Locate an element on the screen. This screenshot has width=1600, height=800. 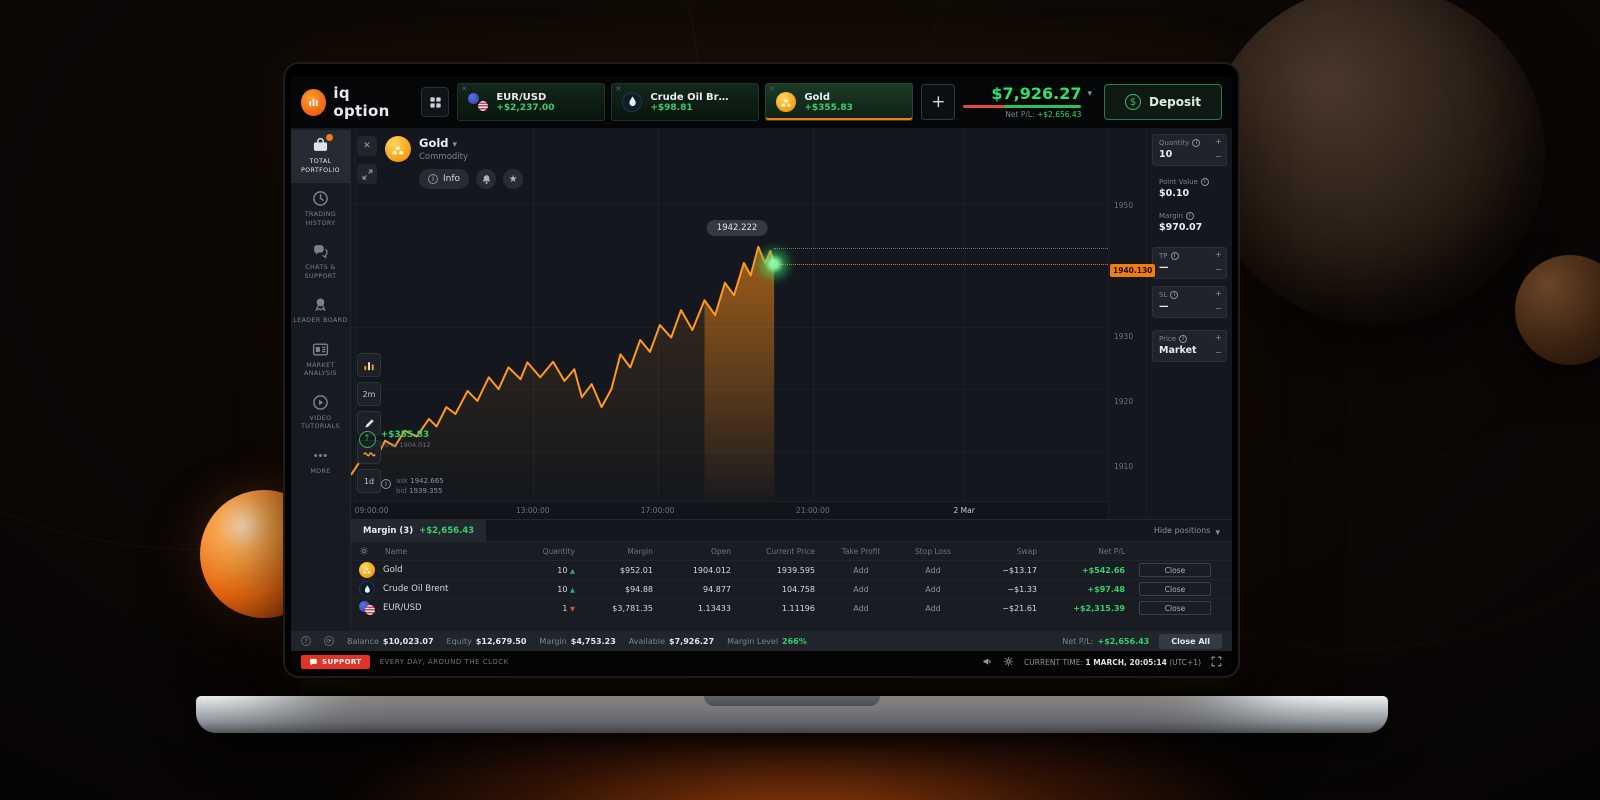
column-header-stop-loss: Stop Loss is located at coordinates (933, 551).